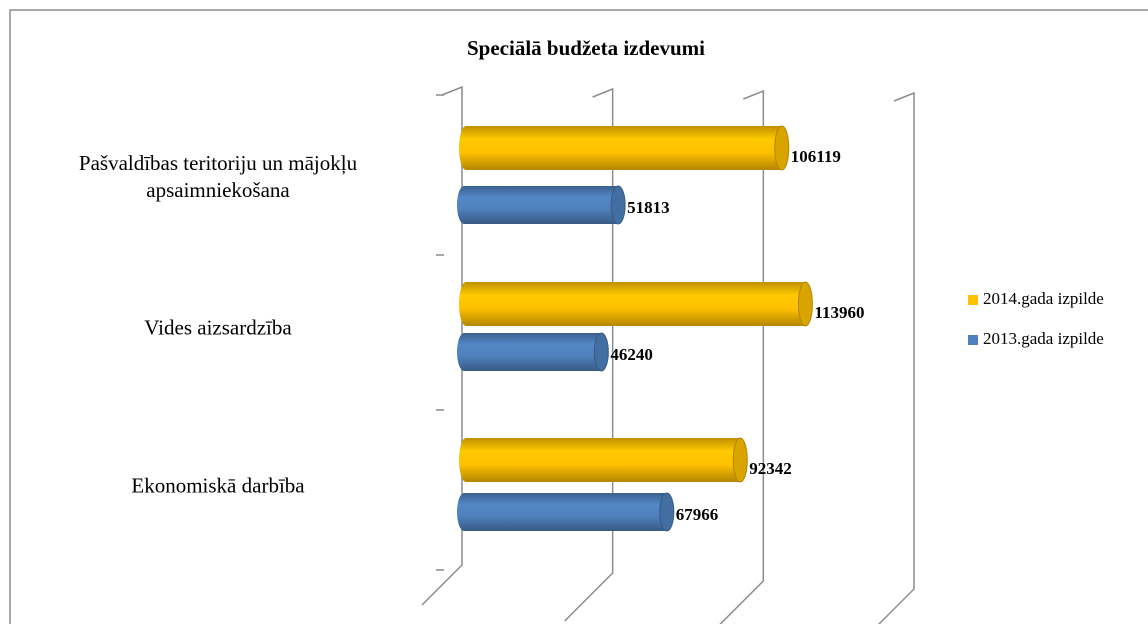 This screenshot has height=624, width=1148. I want to click on legend-label: 2013.gada izpilde, so click(1043, 338).